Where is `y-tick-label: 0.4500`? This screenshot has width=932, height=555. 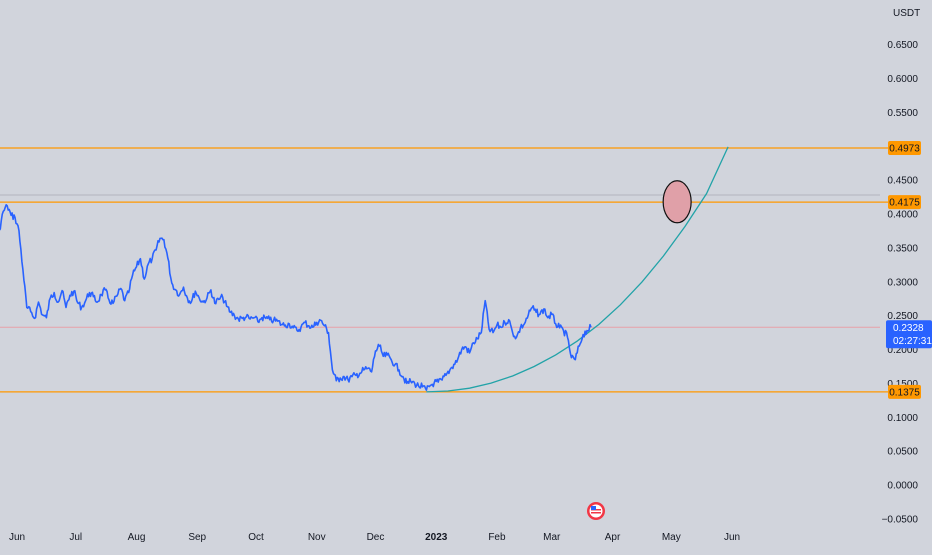 y-tick-label: 0.4500 is located at coordinates (902, 181).